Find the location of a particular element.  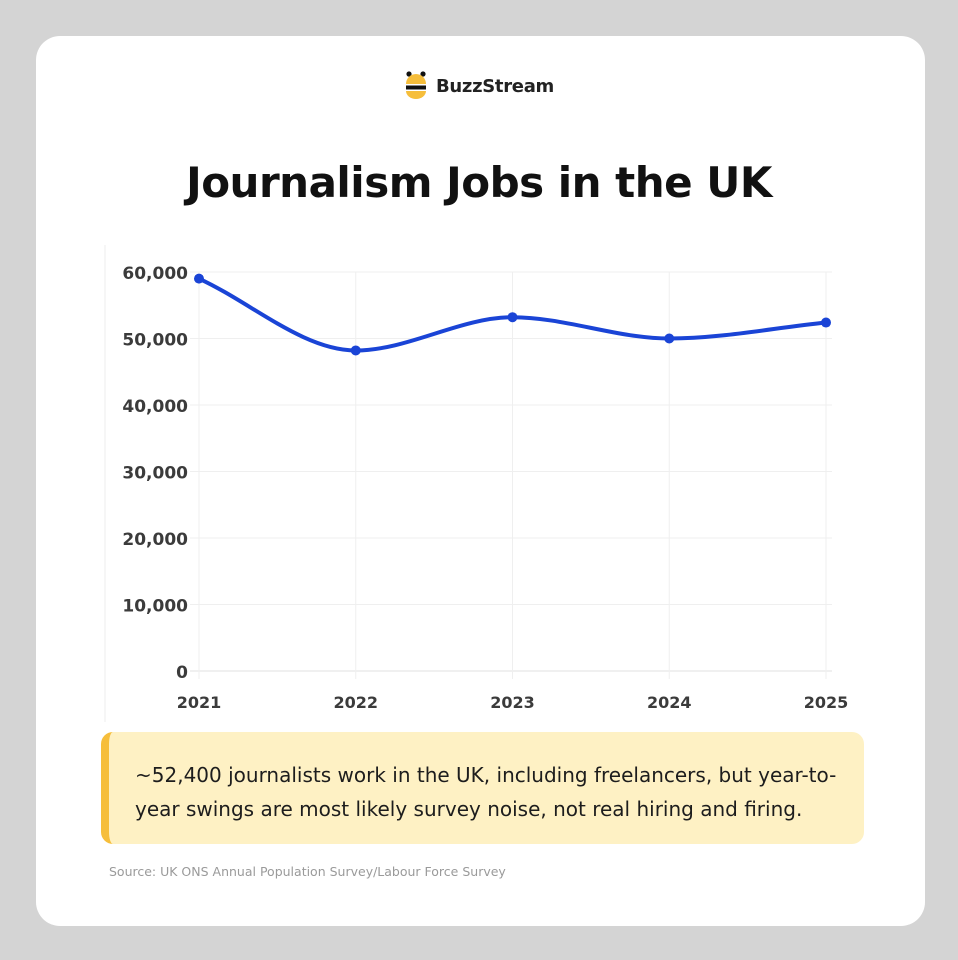

page-title: Journalism Jobs in the UK is located at coordinates (479, 182).